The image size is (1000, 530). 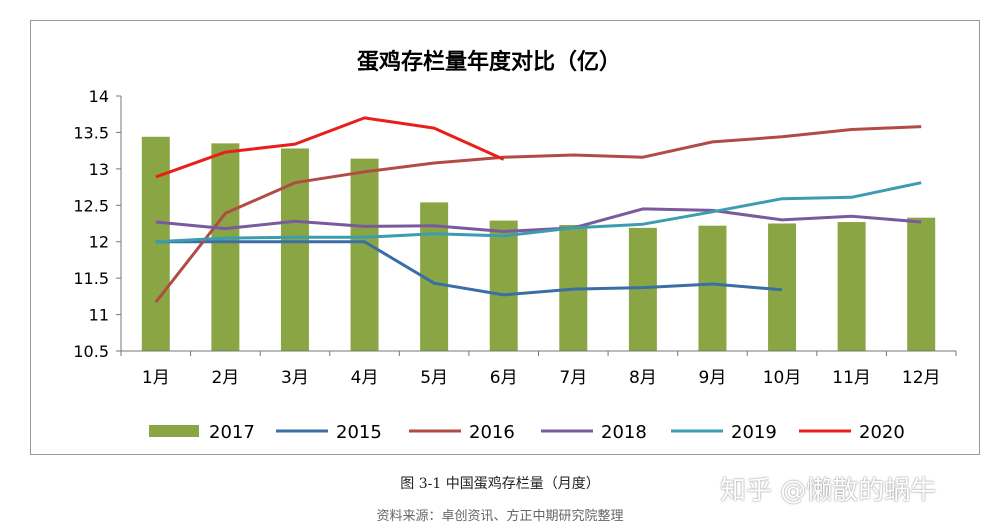 What do you see at coordinates (489, 62) in the screenshot?
I see `chart-title: 蛋鸡存栏量年度对比（亿）` at bounding box center [489, 62].